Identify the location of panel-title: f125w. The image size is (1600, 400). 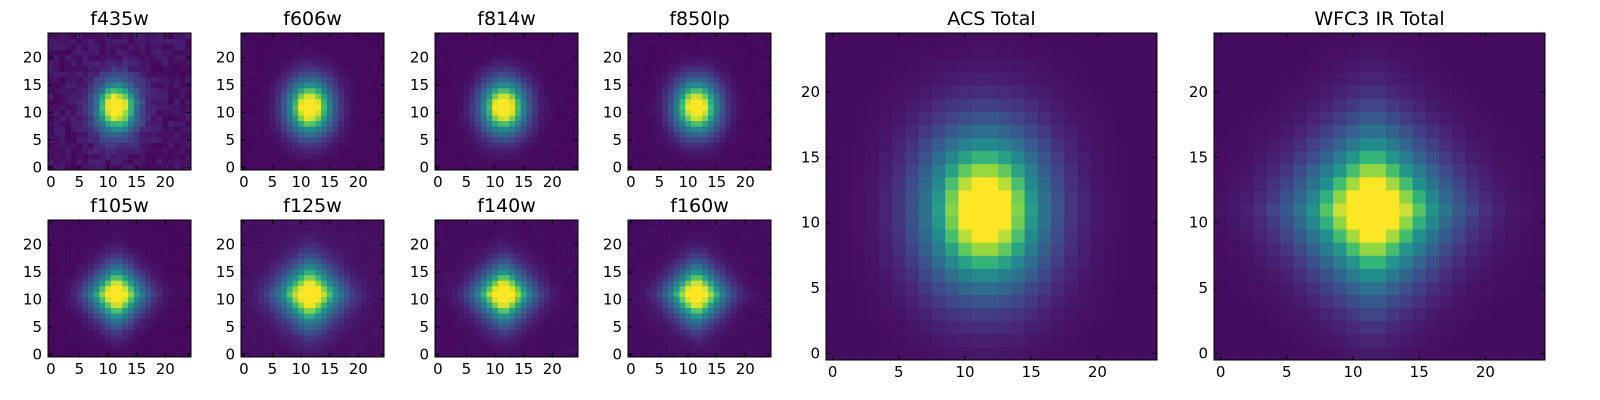
(312, 206).